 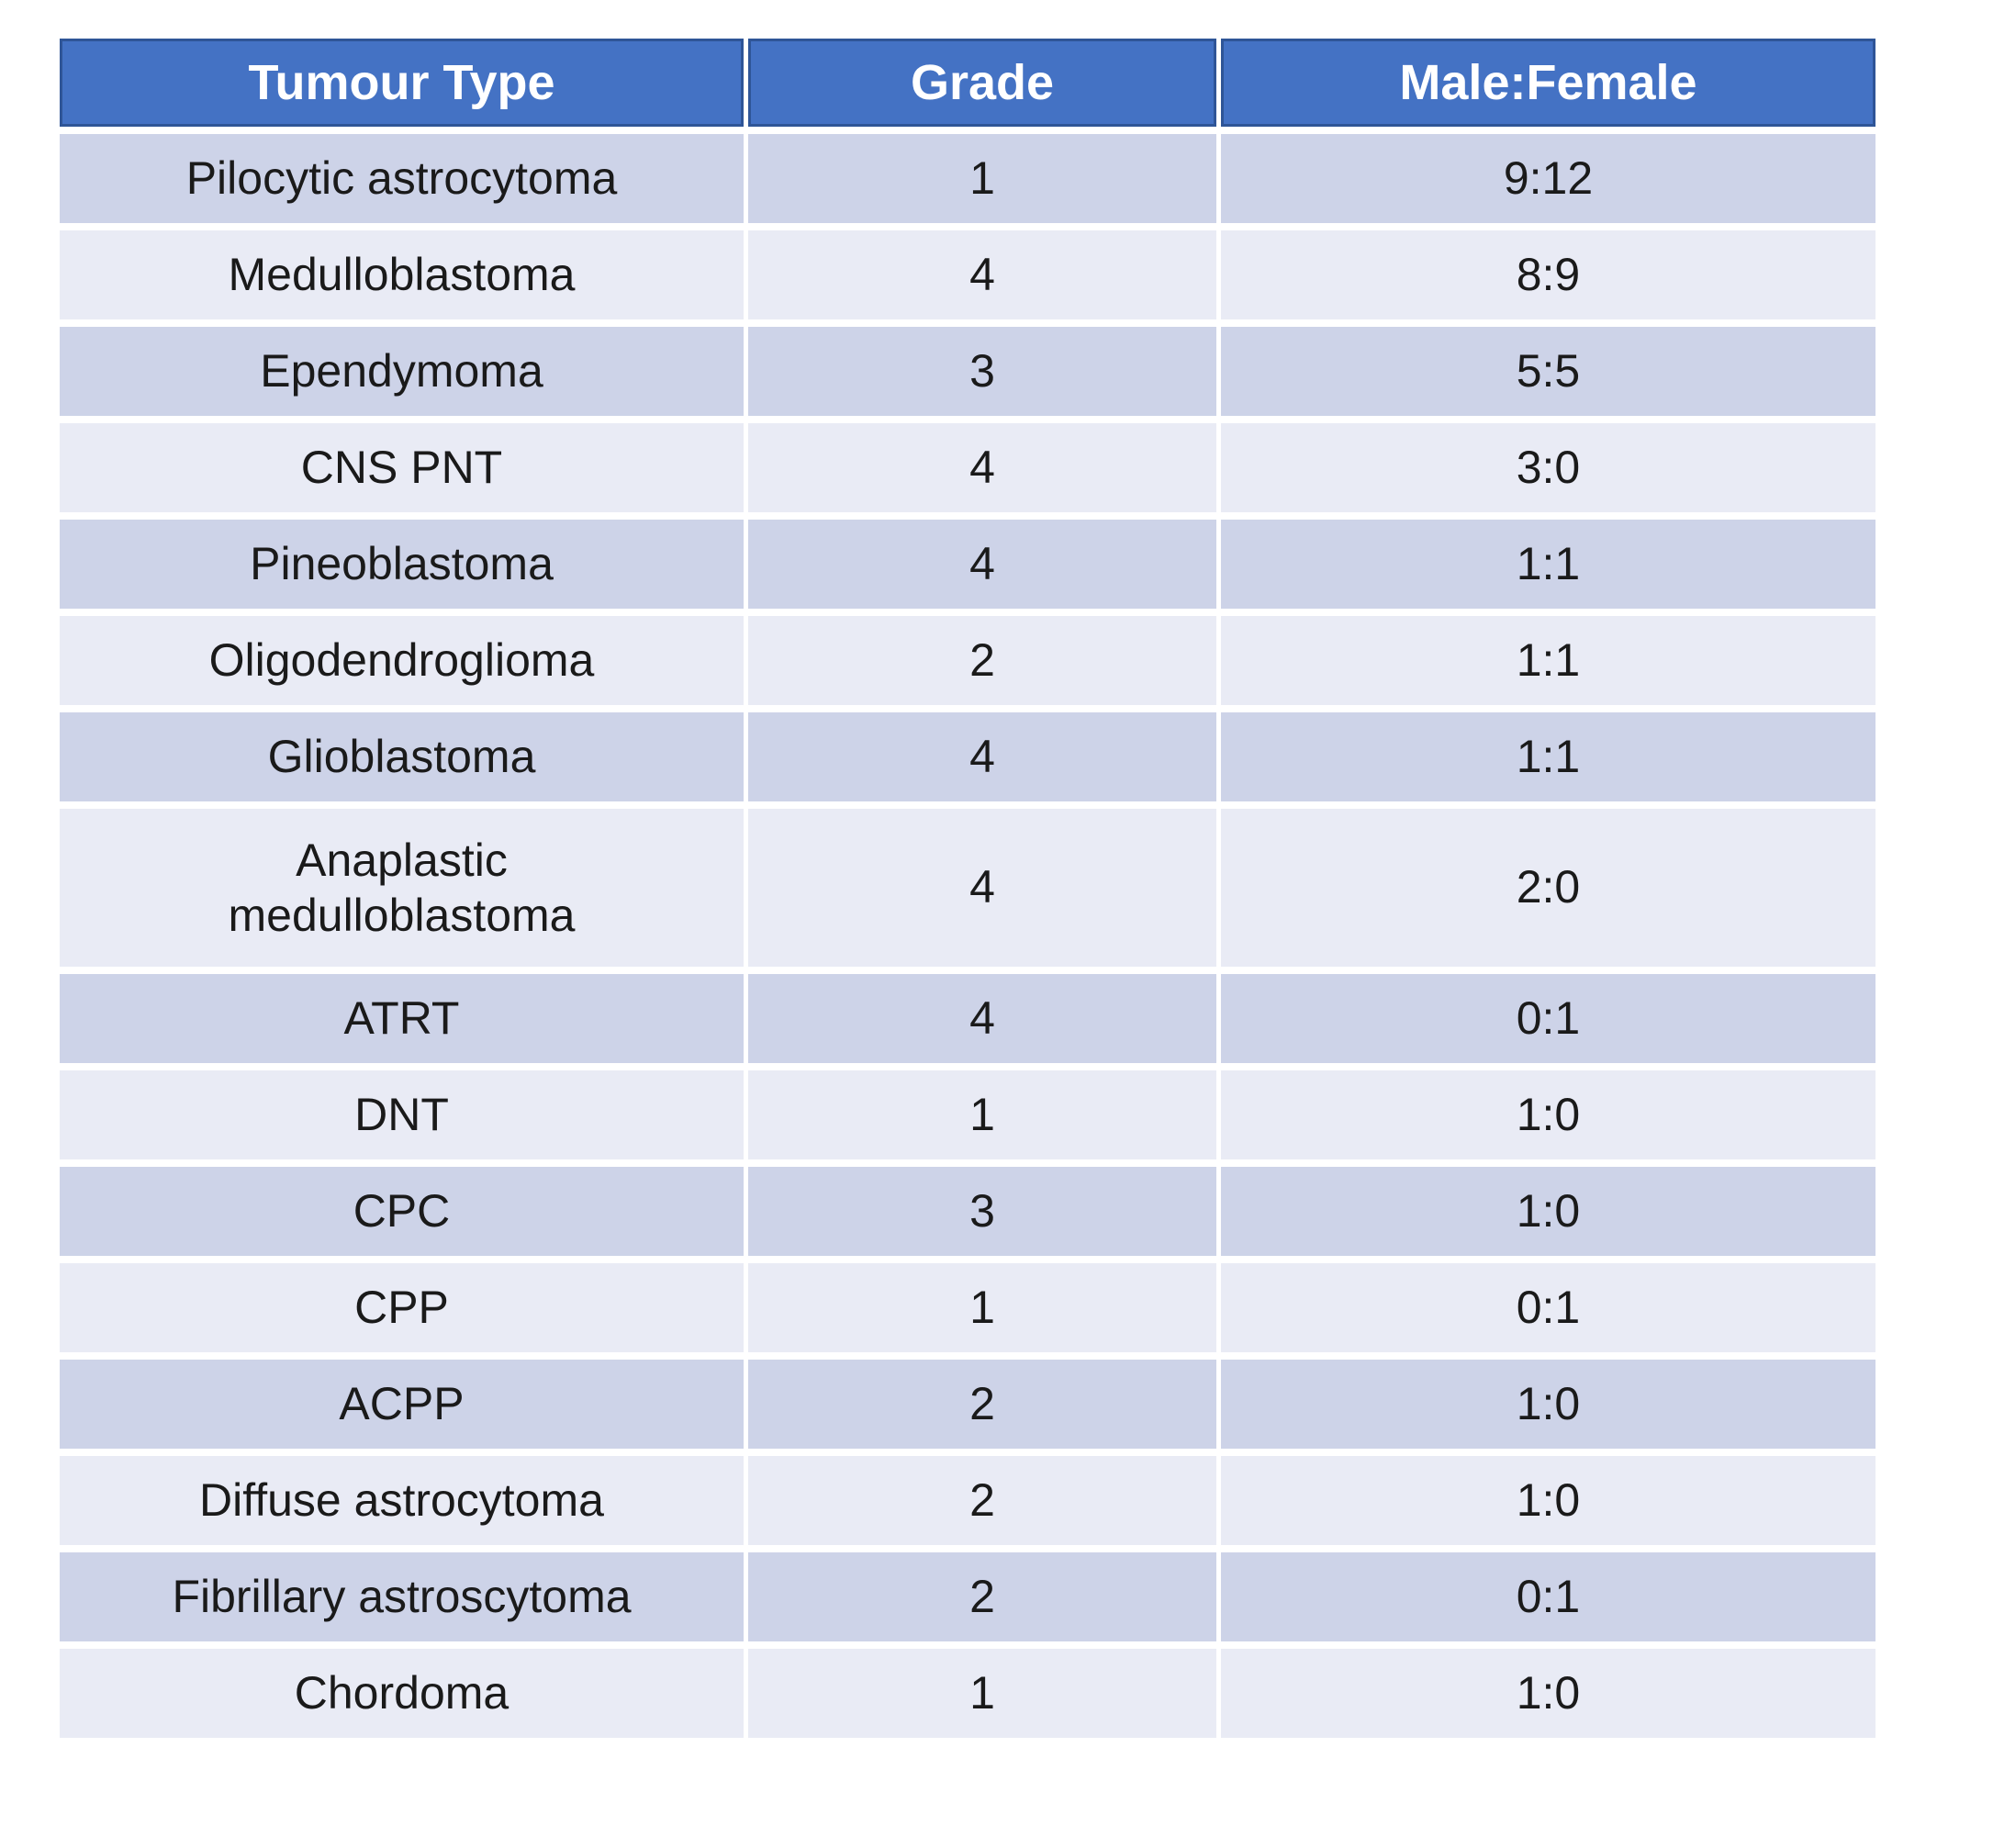 What do you see at coordinates (1548, 371) in the screenshot?
I see `cell-male-female: 5:5` at bounding box center [1548, 371].